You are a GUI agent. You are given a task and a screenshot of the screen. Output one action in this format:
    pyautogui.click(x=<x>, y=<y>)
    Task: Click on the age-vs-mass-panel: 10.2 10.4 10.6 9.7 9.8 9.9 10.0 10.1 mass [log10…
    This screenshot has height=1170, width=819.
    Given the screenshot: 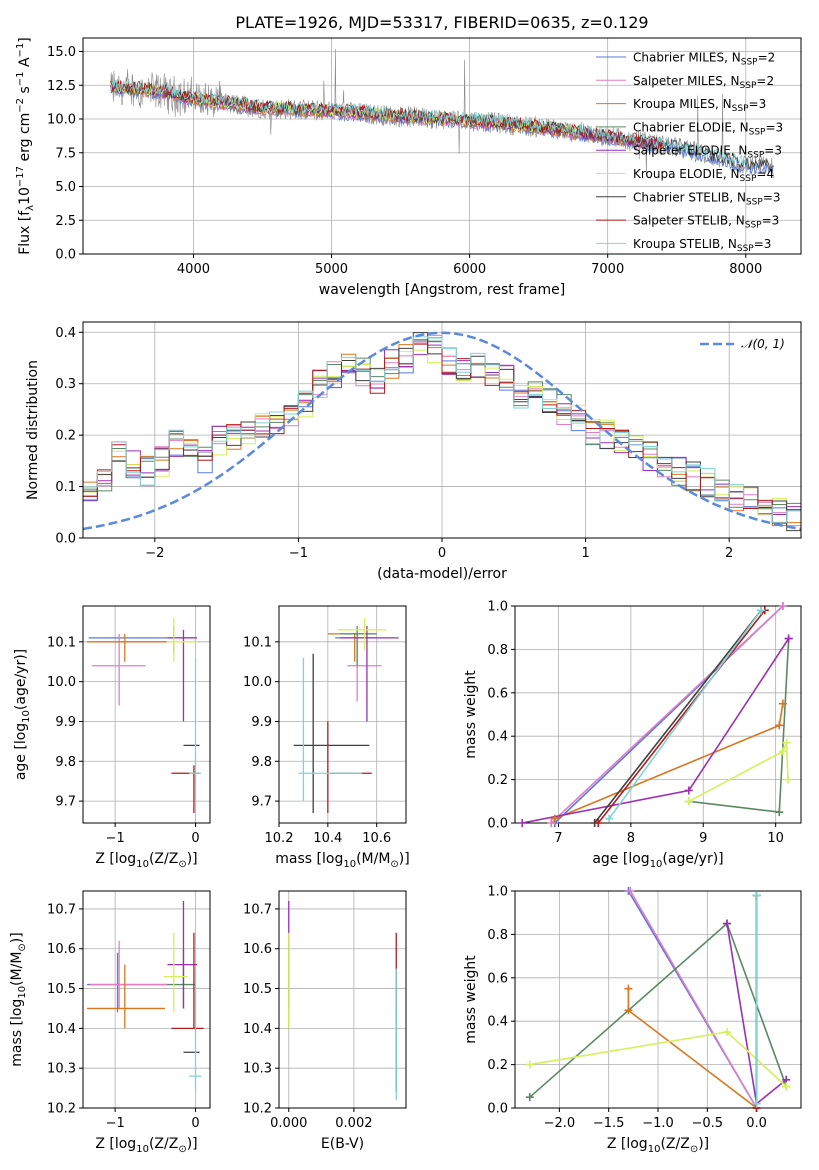 What is the action you would take?
    pyautogui.click(x=326, y=737)
    